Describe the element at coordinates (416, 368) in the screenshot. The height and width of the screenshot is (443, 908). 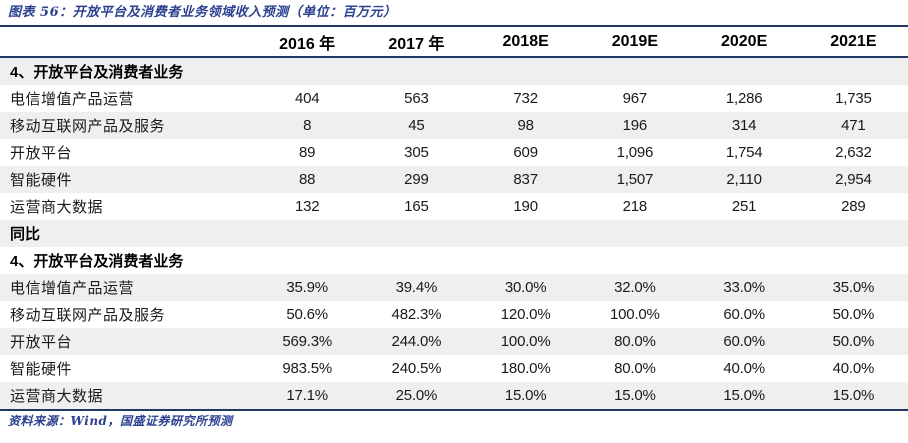
I see `value-cell: 240.5%` at that location.